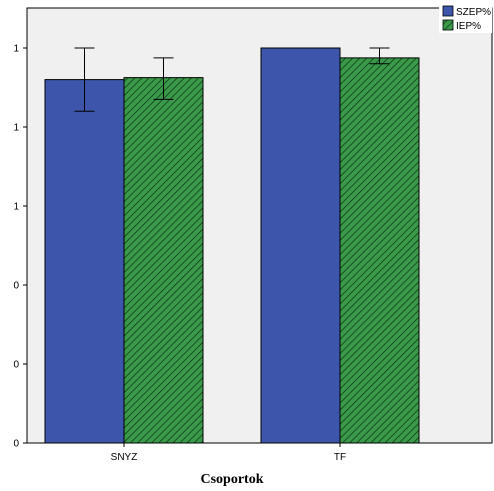 Image resolution: width=494 pixels, height=491 pixels. What do you see at coordinates (300, 245) in the screenshot?
I see `bar-tf-szep` at bounding box center [300, 245].